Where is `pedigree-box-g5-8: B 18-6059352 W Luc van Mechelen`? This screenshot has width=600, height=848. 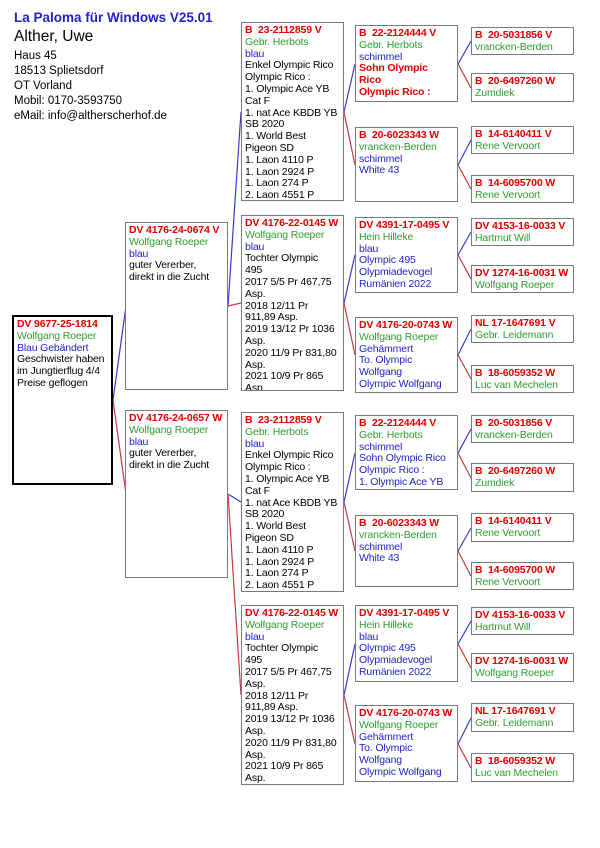 pedigree-box-g5-8: B 18-6059352 W Luc van Mechelen is located at coordinates (522, 379).